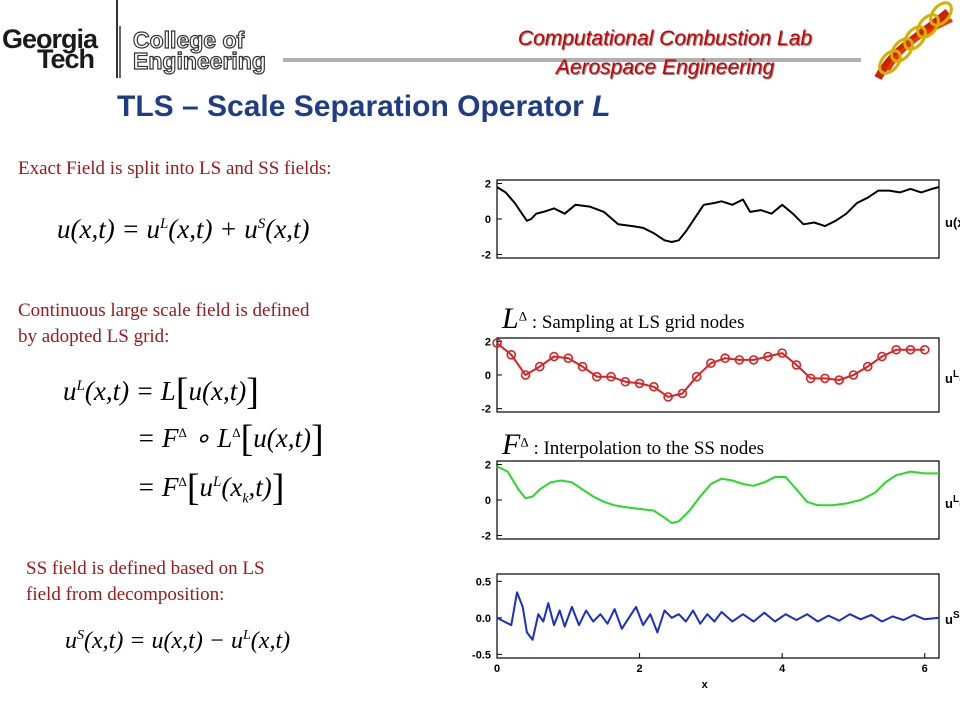 The width and height of the screenshot is (960, 720). Describe the element at coordinates (572, 60) in the screenshot. I see `header-rule` at that location.